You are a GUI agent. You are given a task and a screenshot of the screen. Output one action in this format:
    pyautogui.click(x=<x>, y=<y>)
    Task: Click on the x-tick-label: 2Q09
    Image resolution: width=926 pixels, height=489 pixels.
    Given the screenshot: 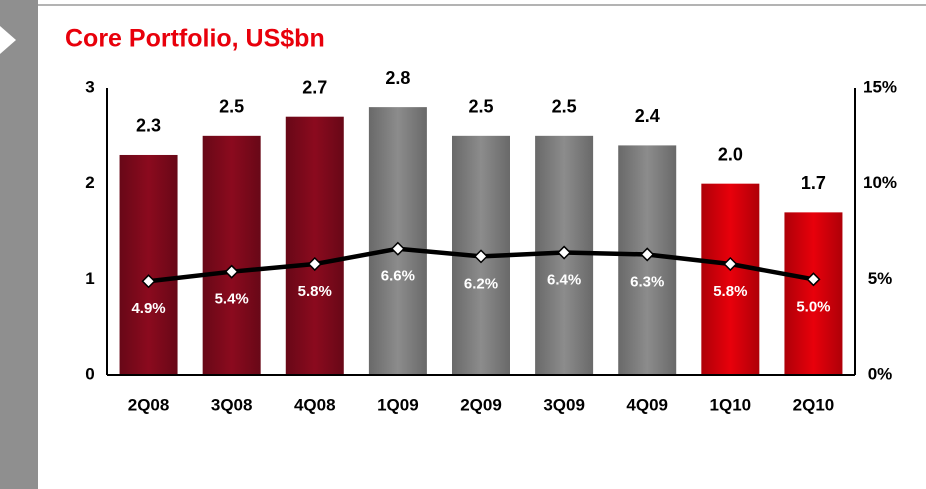 What is the action you would take?
    pyautogui.click(x=481, y=404)
    